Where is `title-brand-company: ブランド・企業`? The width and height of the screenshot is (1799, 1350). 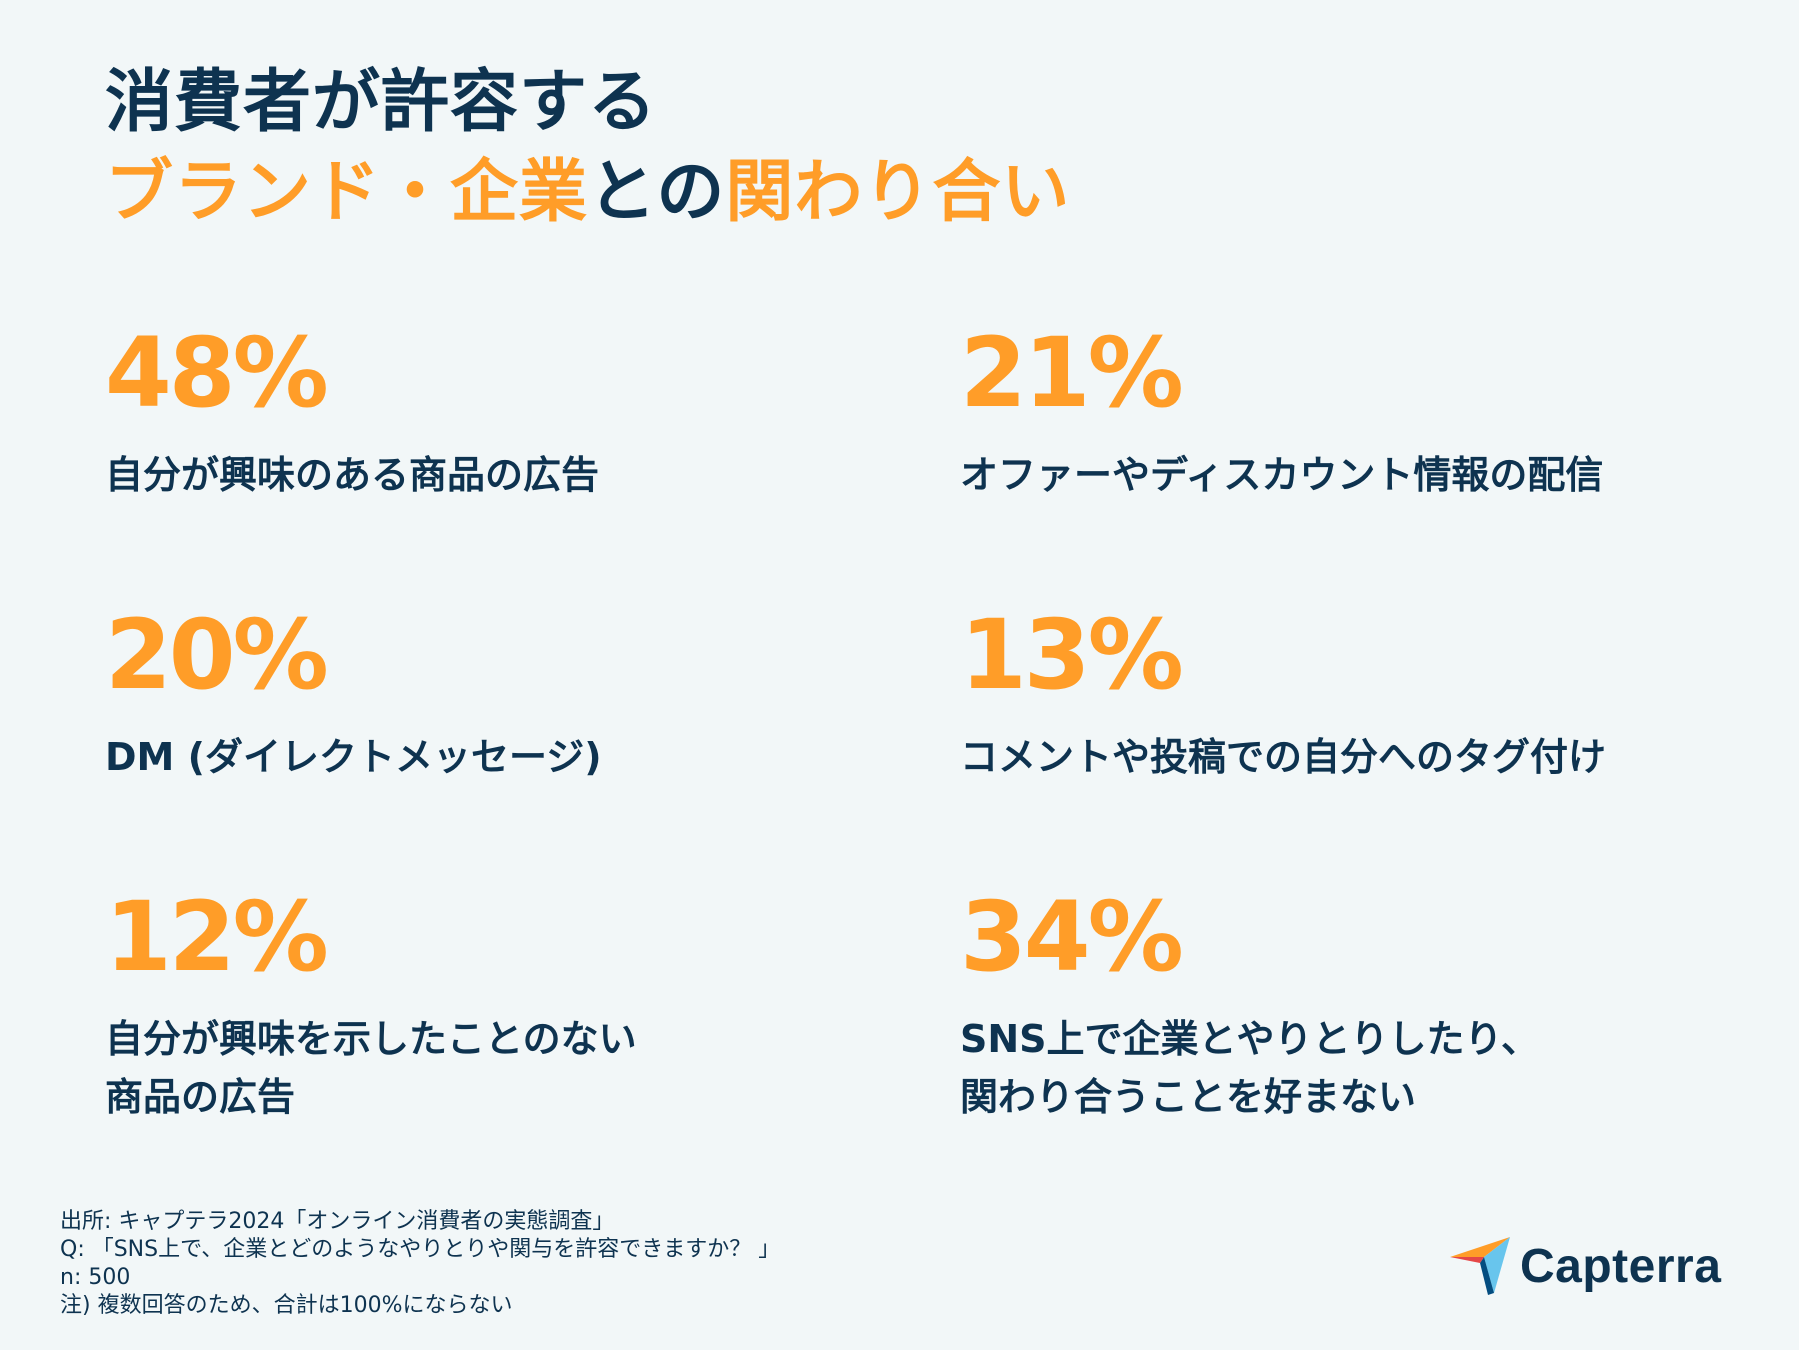 title-brand-company: ブランド・企業 is located at coordinates (347, 192).